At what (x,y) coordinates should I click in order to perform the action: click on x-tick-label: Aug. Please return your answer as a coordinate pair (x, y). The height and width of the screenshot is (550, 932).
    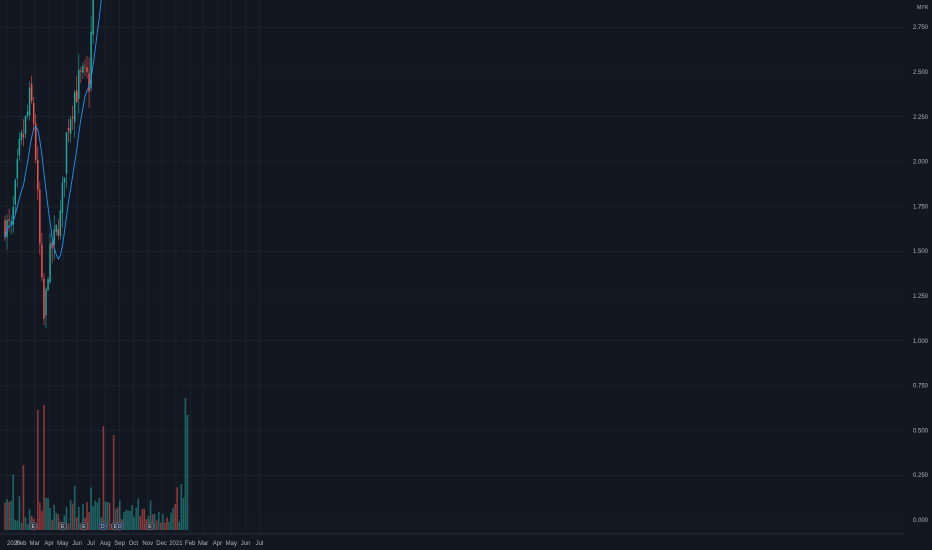
    Looking at the image, I should click on (105, 544).